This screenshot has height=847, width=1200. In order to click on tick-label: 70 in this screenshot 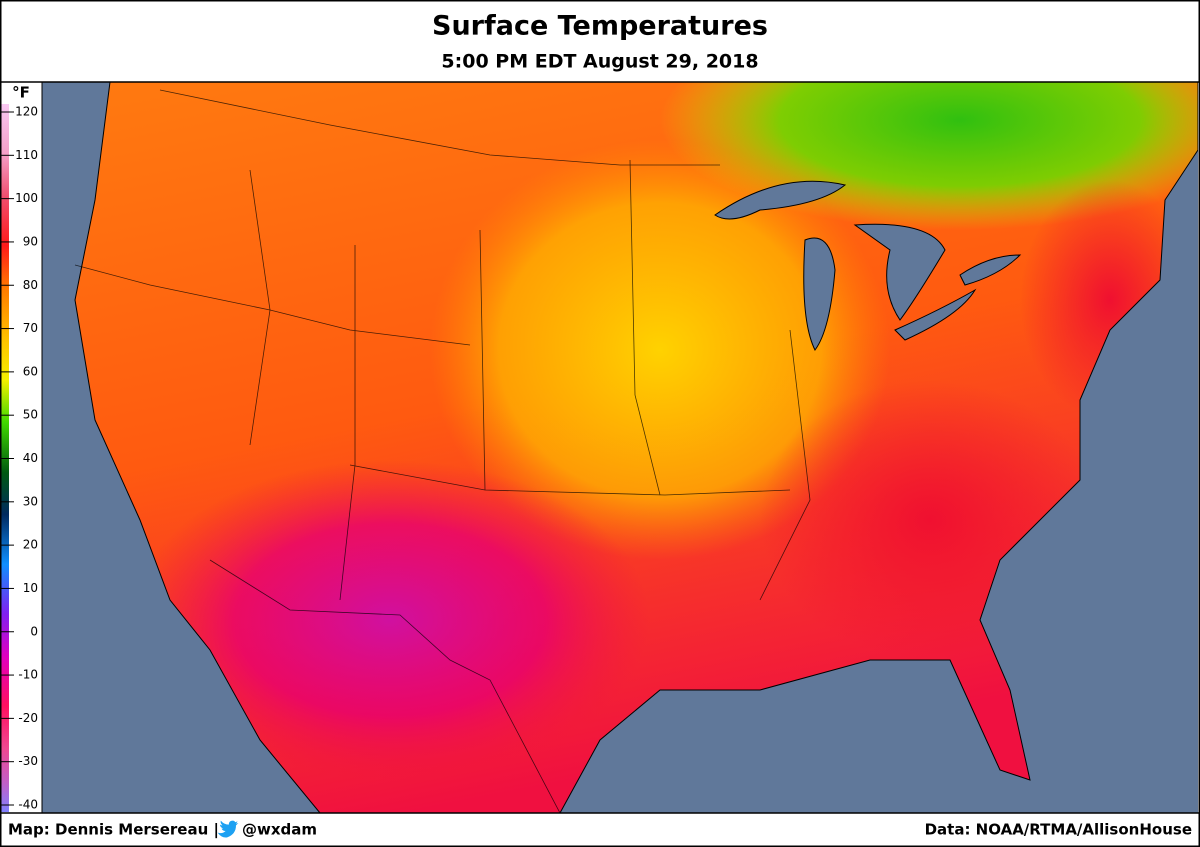, I will do `click(30, 328)`.